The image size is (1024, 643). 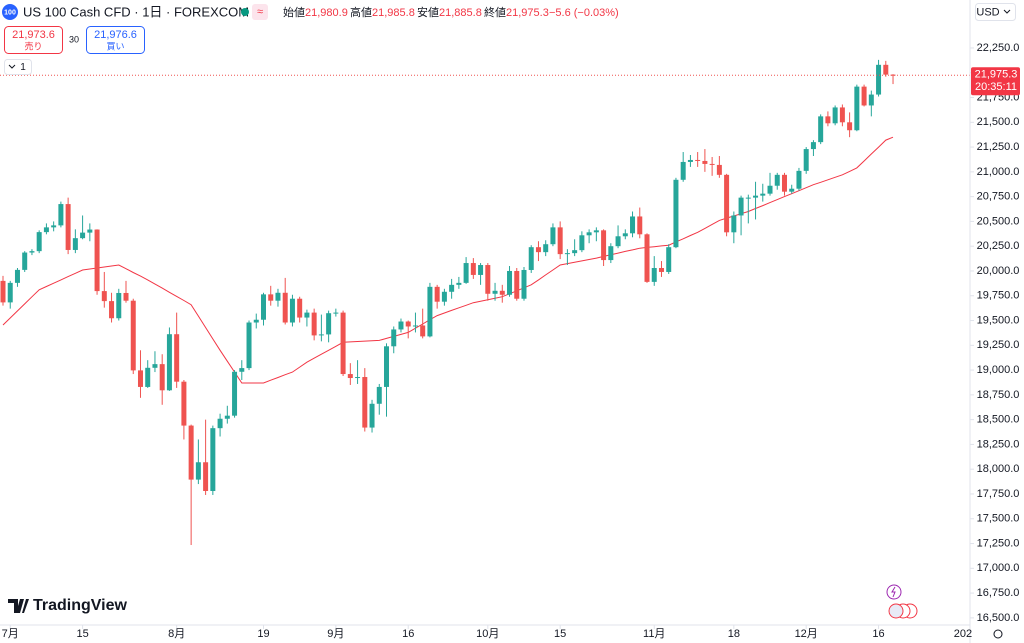 What do you see at coordinates (408, 634) in the screenshot?
I see `x-tick-label: 16` at bounding box center [408, 634].